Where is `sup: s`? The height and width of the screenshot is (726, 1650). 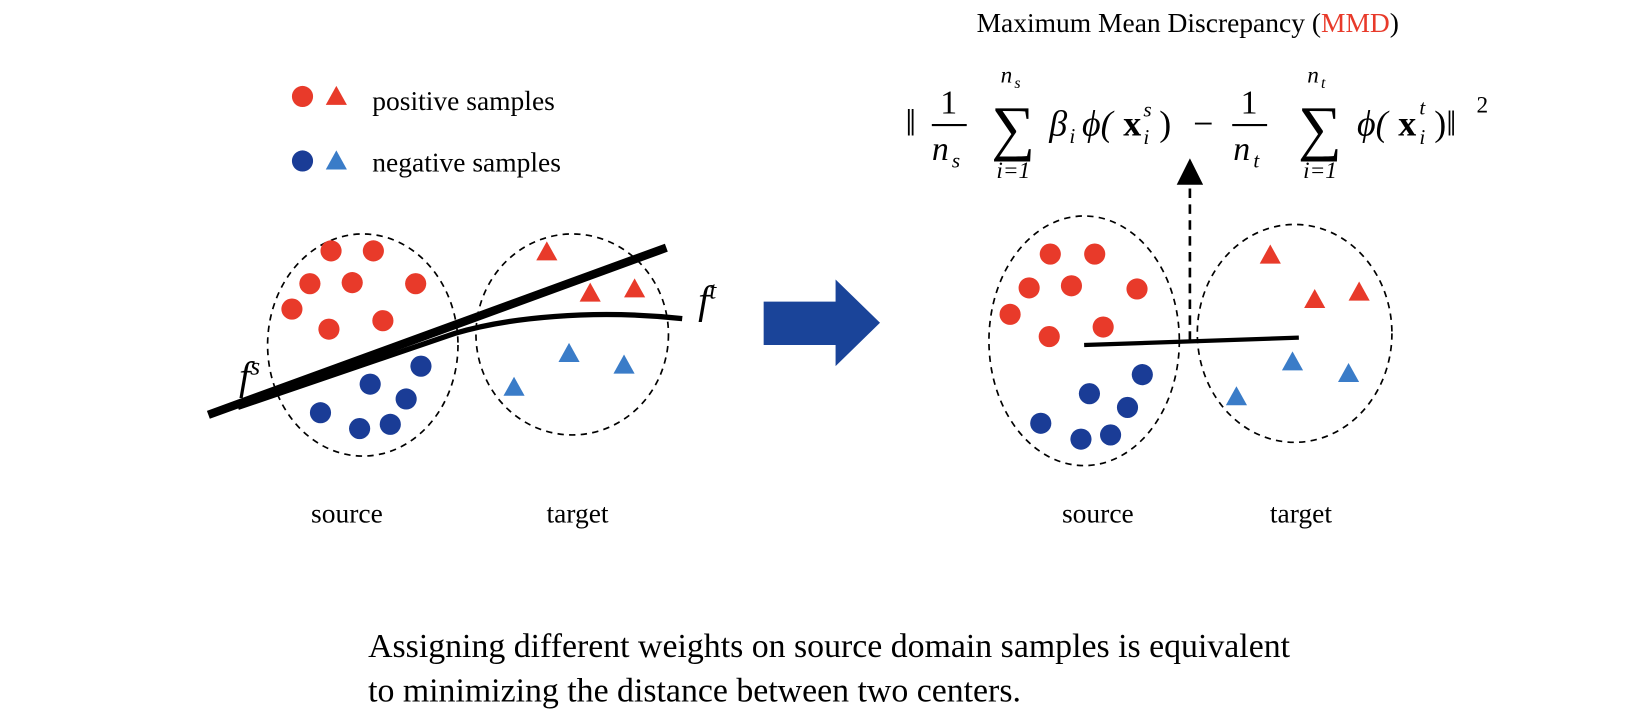 sup: s is located at coordinates (255, 367).